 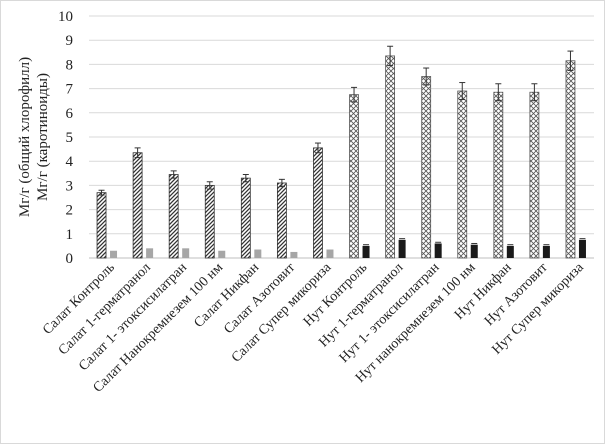 I want to click on y-tick-label: 2, so click(x=70, y=211).